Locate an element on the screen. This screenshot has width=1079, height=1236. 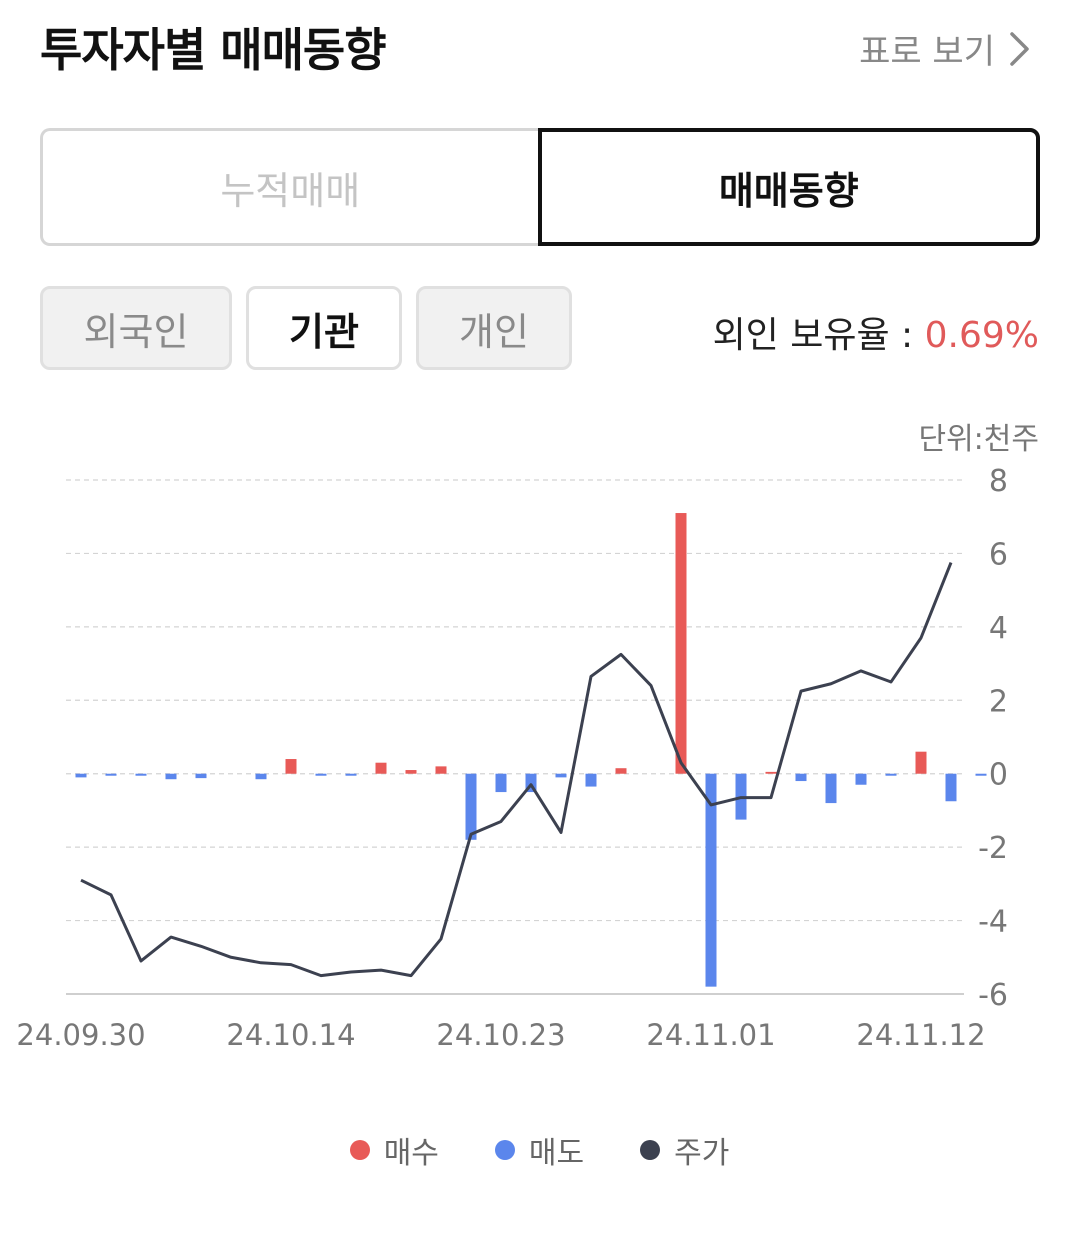
x-tick-label: 24.11.01 is located at coordinates (710, 1035).